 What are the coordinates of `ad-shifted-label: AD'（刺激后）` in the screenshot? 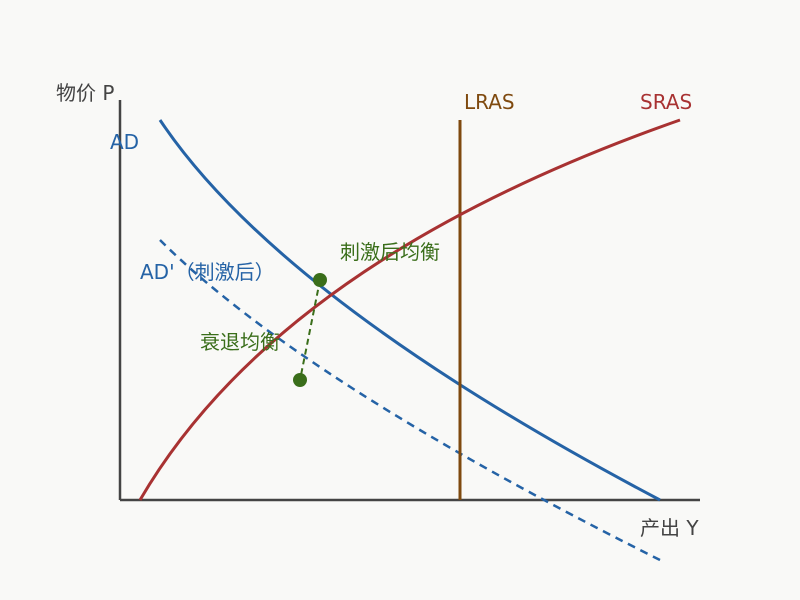 It's located at (207, 272).